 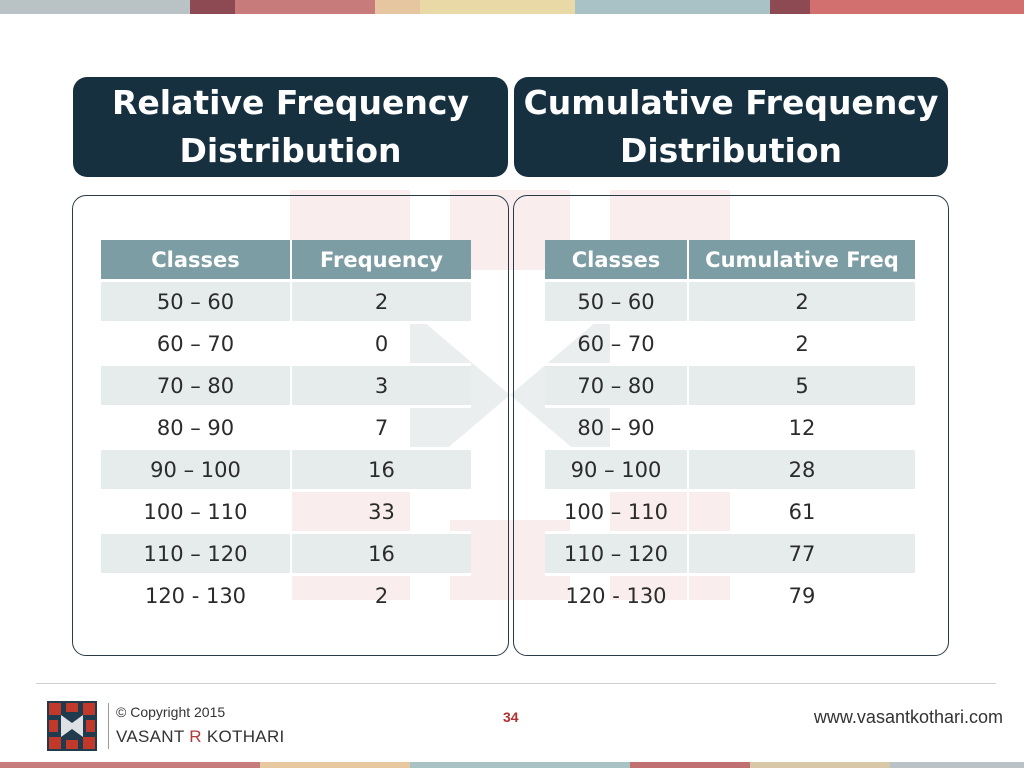 I want to click on cumulative-cell: 61, so click(x=801, y=513).